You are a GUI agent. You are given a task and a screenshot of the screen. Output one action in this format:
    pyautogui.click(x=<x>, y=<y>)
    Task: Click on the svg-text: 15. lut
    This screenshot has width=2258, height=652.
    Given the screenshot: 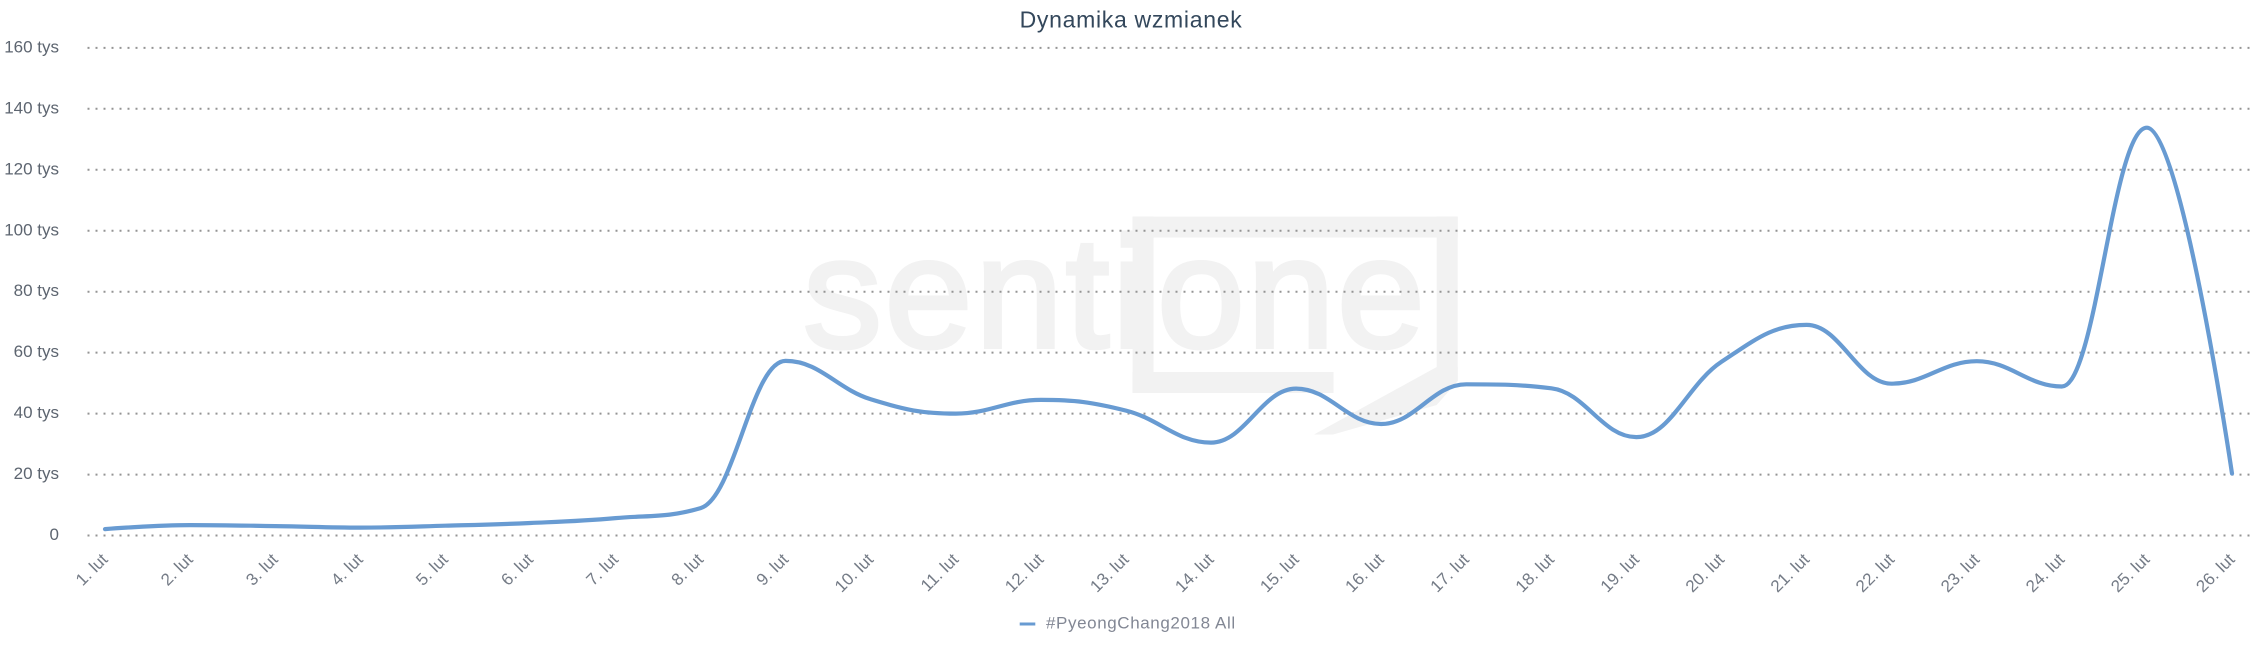 What is the action you would take?
    pyautogui.click(x=1279, y=573)
    